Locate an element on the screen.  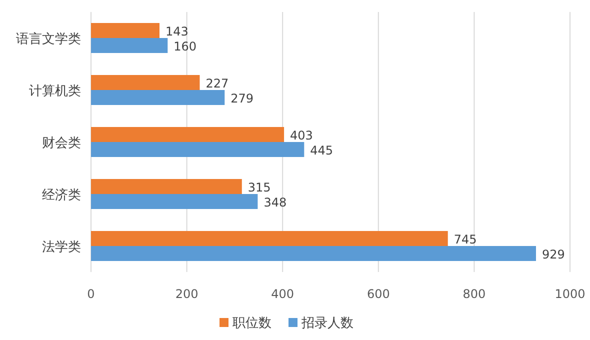
data-label: 279 is located at coordinates (242, 99).